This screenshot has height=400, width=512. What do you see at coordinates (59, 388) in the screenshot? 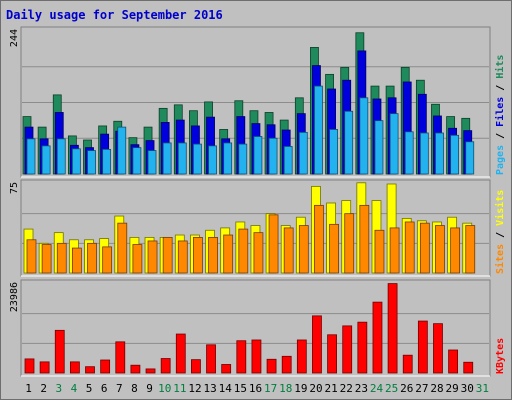
I see `day-label-3: 3` at bounding box center [59, 388].